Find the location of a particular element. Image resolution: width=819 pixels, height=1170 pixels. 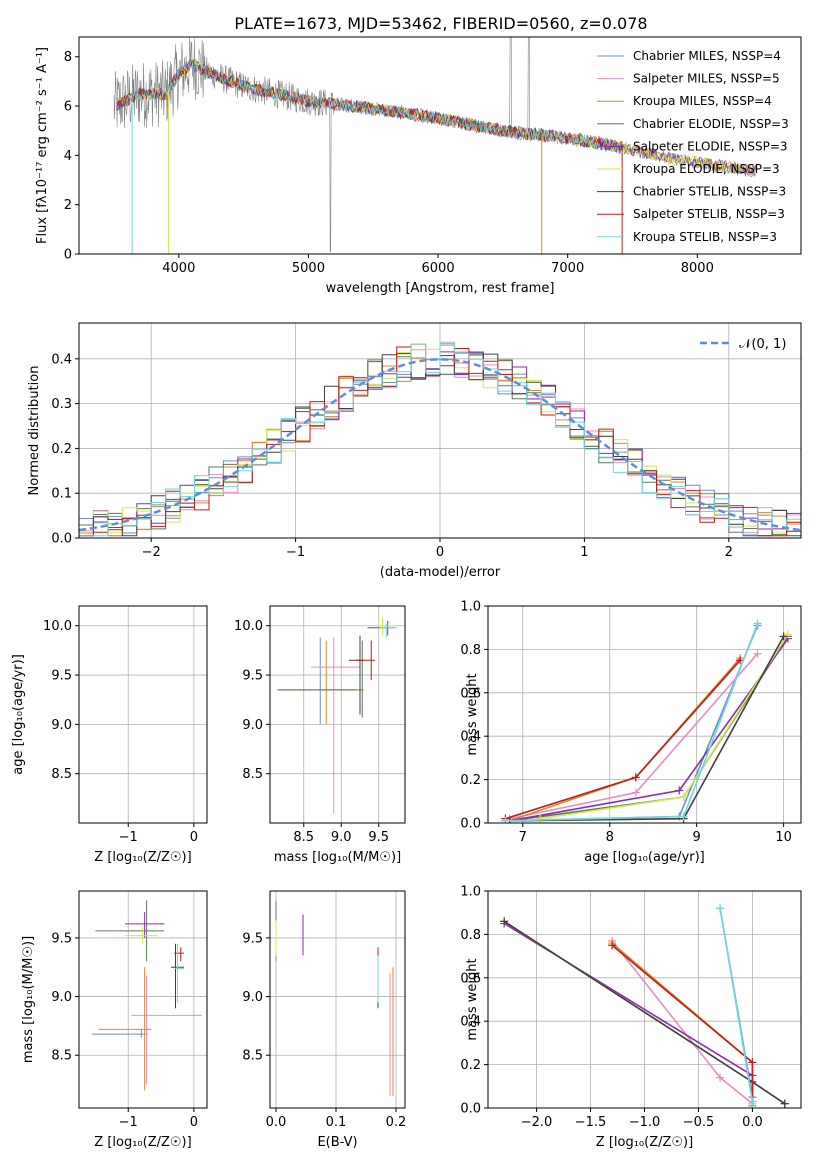

y-tick-label: 10.0 is located at coordinates (248, 626).